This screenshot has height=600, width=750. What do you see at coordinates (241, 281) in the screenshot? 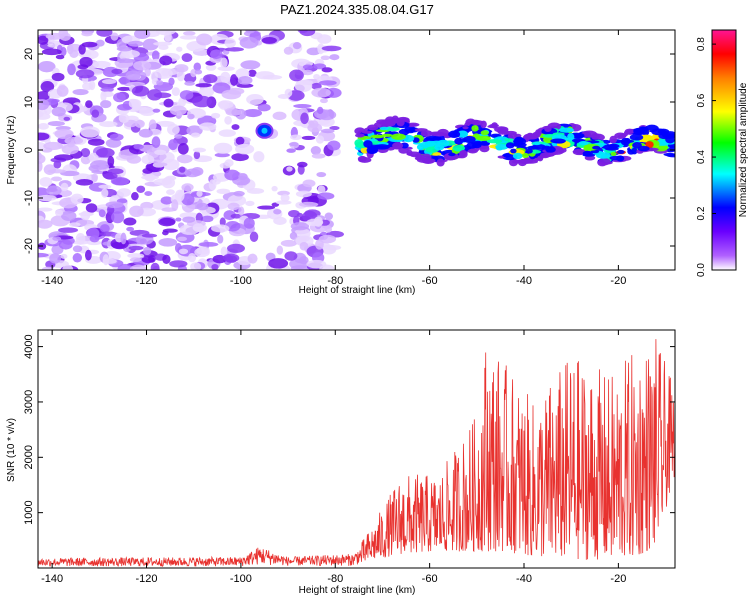
I see `spectrogram-x-tick-label: -100` at bounding box center [241, 281].